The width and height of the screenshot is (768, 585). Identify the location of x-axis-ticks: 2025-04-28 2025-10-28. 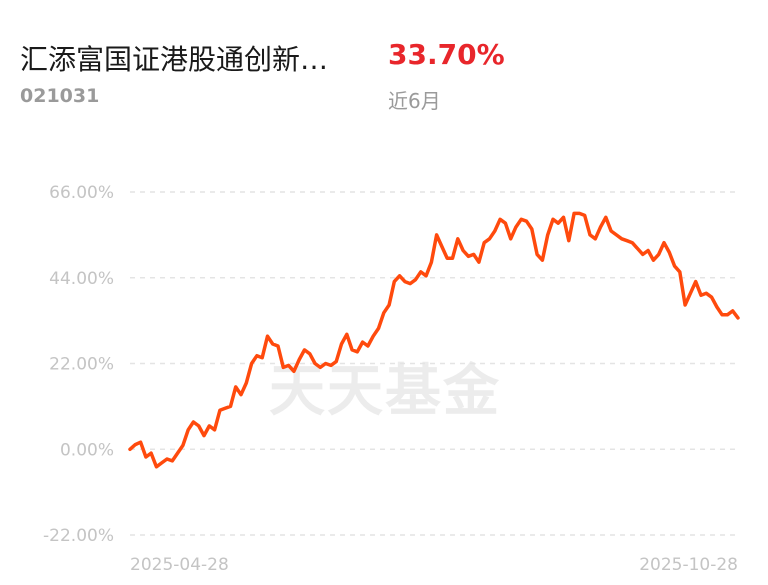
(434, 565).